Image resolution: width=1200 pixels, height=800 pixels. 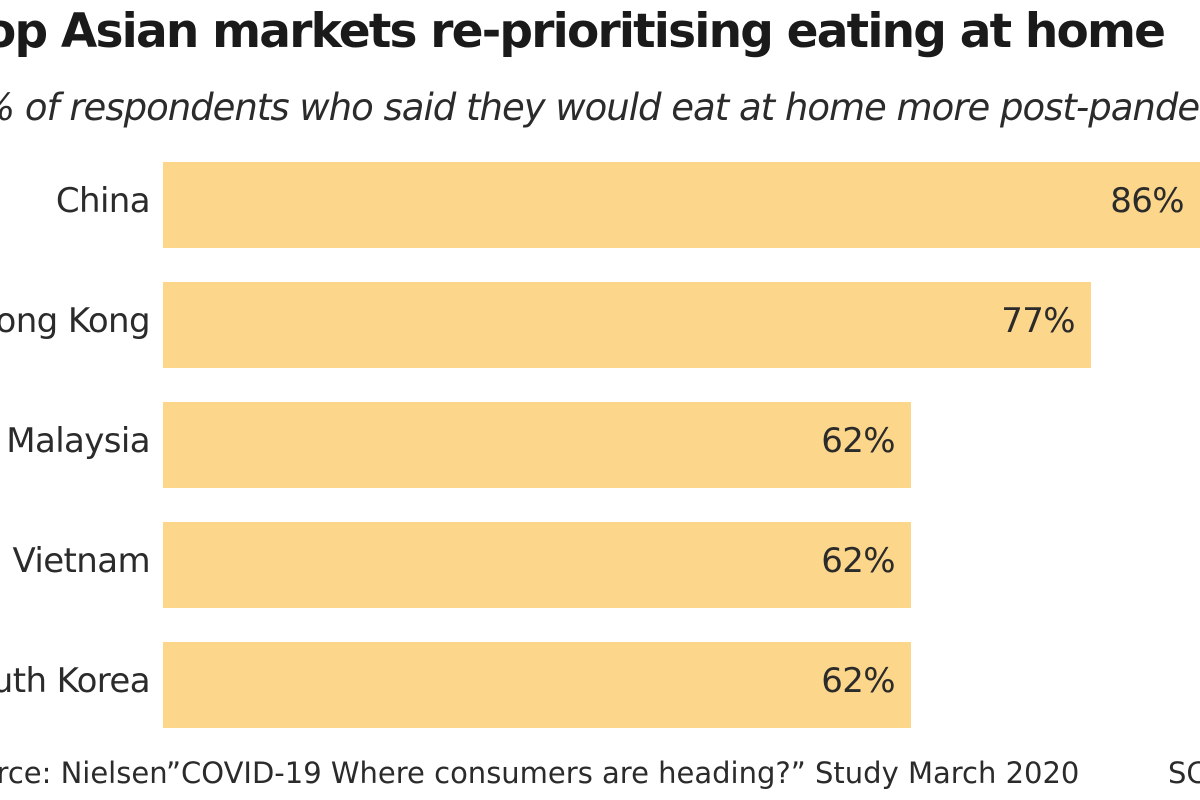 I want to click on value-label: 77%, so click(x=1038, y=321).